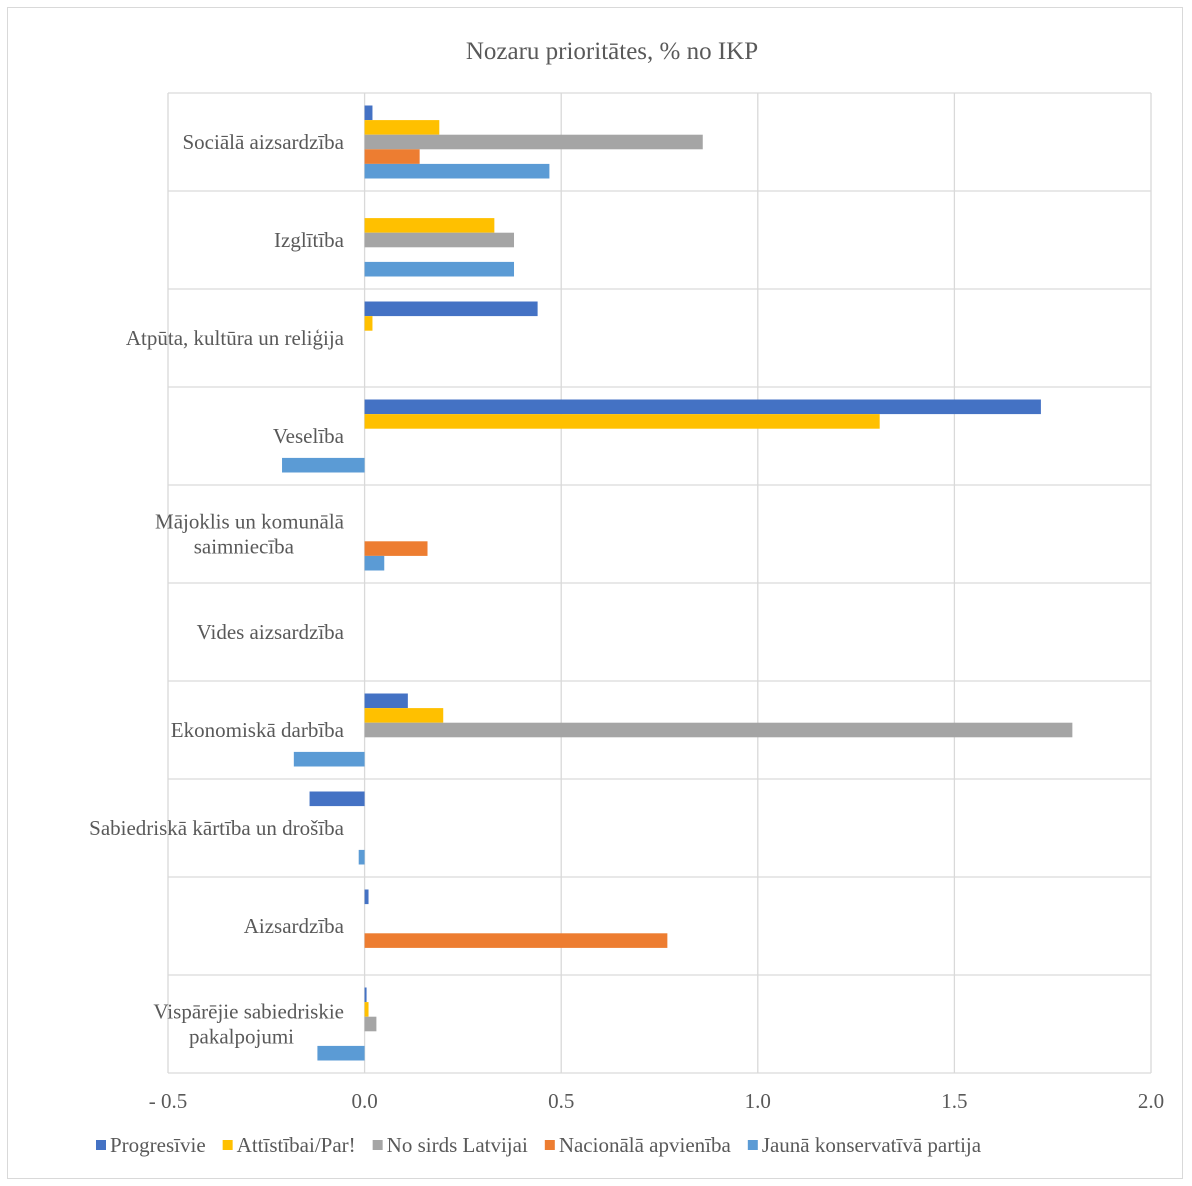 This screenshot has width=1192, height=1186. I want to click on category-label-line: Atpūta, kultūra un reliģija, so click(235, 338).